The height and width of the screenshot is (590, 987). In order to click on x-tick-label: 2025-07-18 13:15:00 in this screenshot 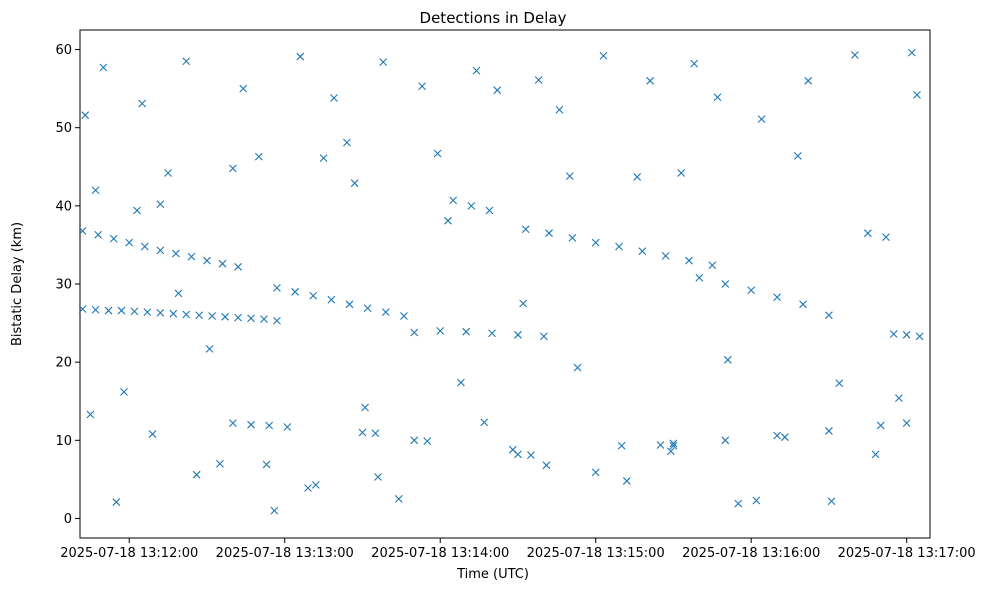, I will do `click(596, 553)`.